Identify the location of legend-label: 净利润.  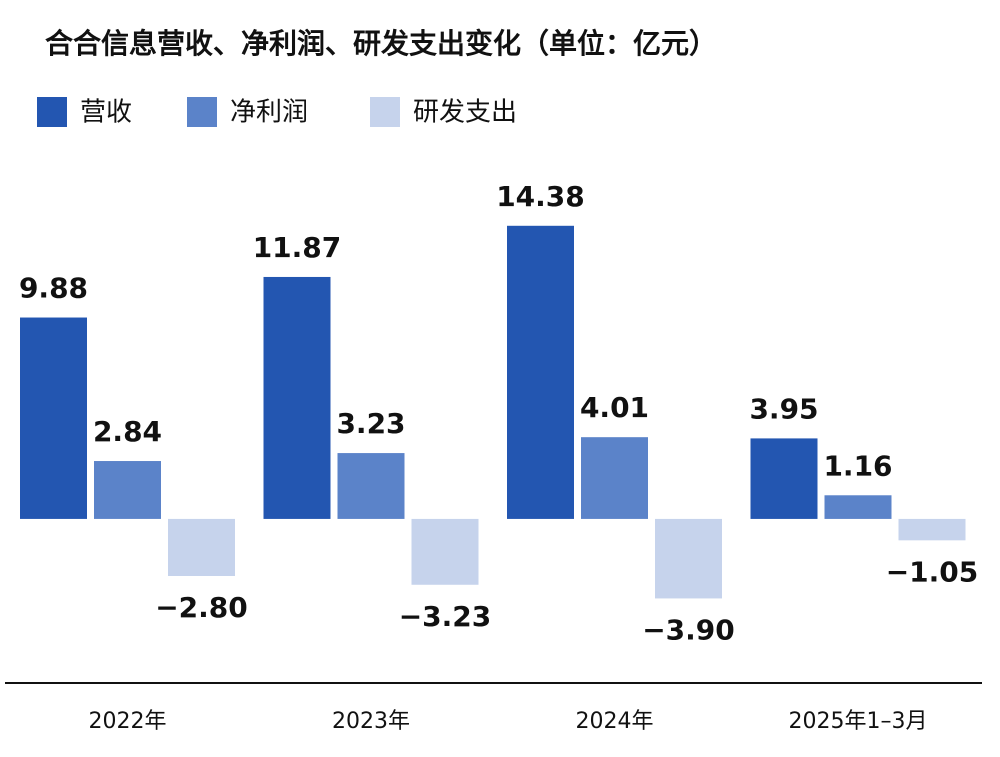
(269, 113).